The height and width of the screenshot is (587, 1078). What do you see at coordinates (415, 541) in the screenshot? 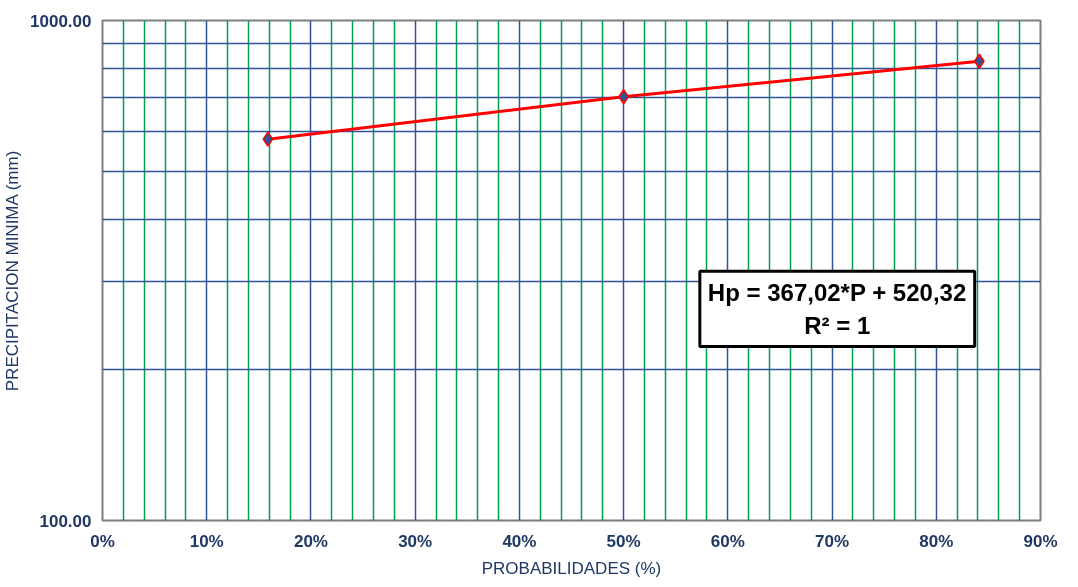
I see `x-tick-label: 30%` at bounding box center [415, 541].